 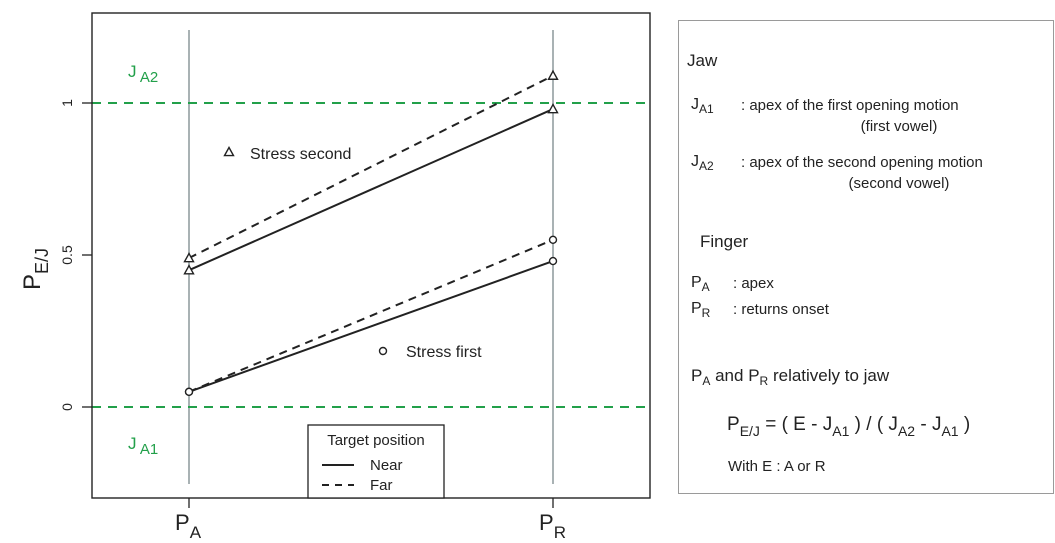 I want to click on ja1-main: J, so click(x=695, y=104).